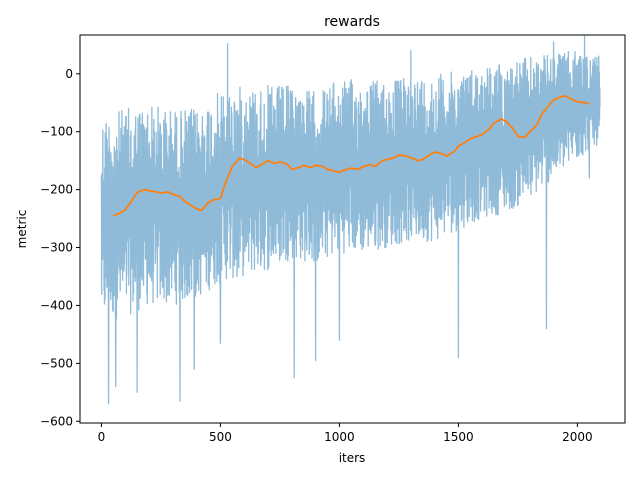 This screenshot has height=480, width=640. I want to click on y-tick-label: −500, so click(56, 363).